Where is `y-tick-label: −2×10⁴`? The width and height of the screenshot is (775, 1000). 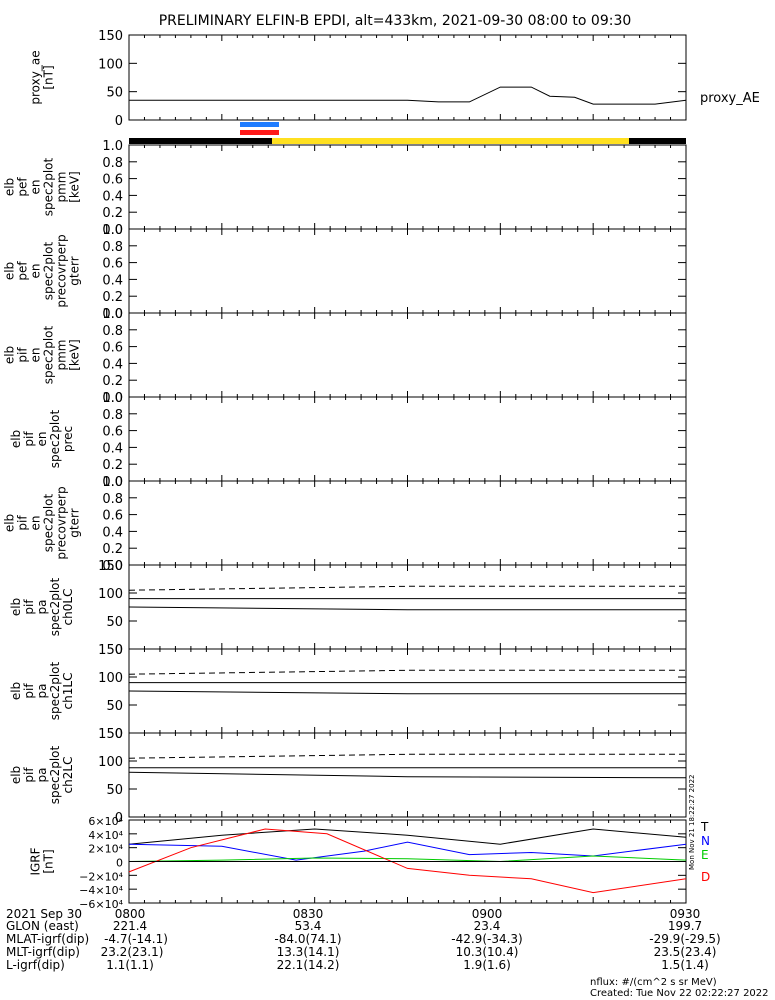 y-tick-label: −2×10⁴ is located at coordinates (101, 876).